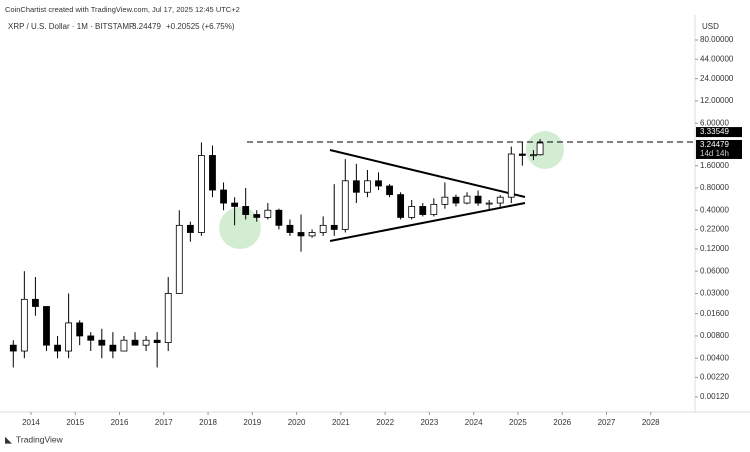 The image size is (750, 452). What do you see at coordinates (717, 78) in the screenshot?
I see `y-tick-label: 24.00000` at bounding box center [717, 78].